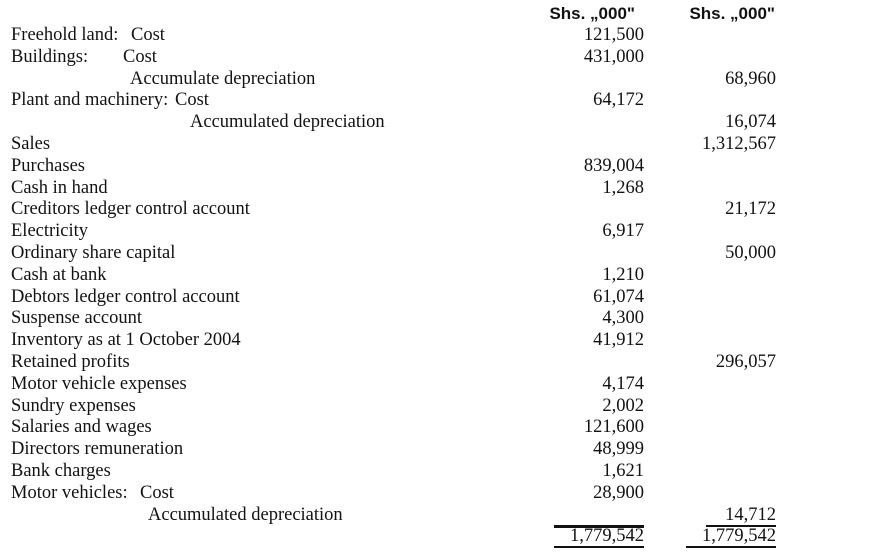 This screenshot has height=559, width=876. Describe the element at coordinates (438, 276) in the screenshot. I see `table-row: Cash at bank 1,210` at that location.